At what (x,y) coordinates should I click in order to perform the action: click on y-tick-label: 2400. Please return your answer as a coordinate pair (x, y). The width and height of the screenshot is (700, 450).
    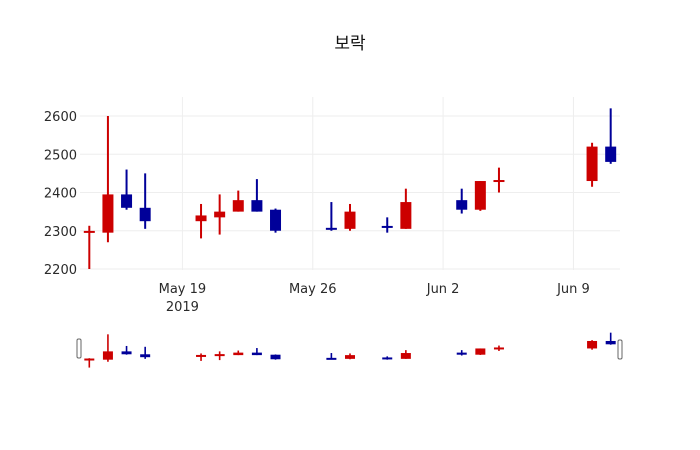
    Looking at the image, I should click on (60, 194).